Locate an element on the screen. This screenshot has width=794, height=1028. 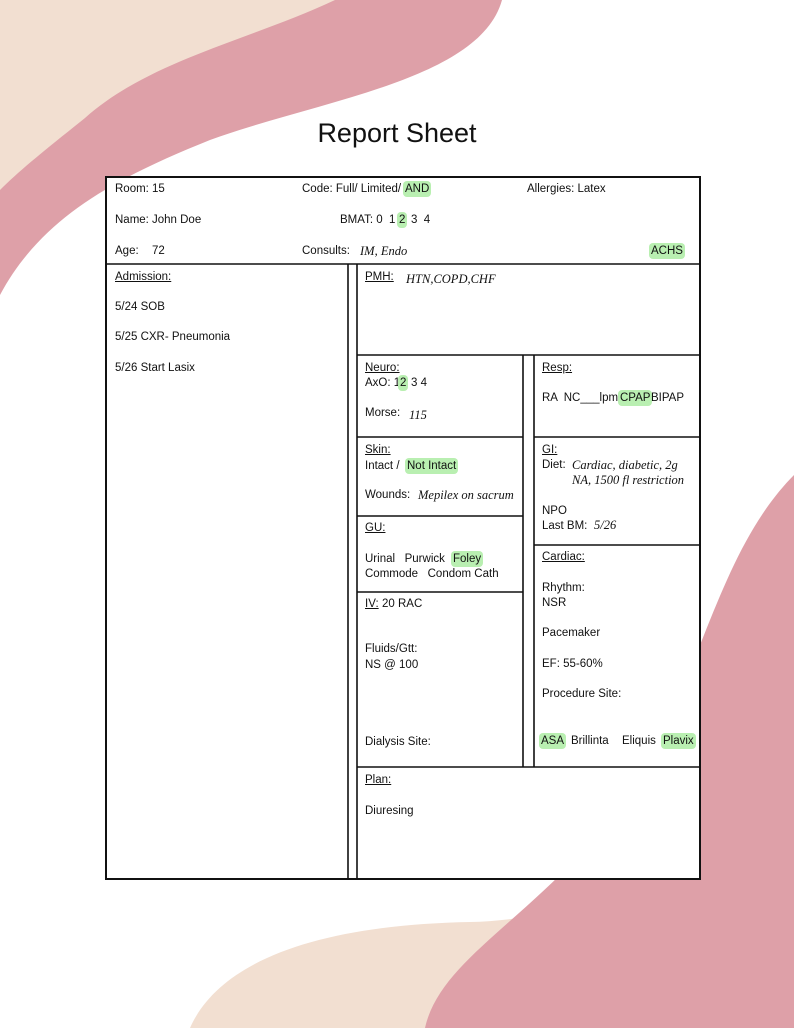
admission-items-0: 5/24 SOB is located at coordinates (140, 307).